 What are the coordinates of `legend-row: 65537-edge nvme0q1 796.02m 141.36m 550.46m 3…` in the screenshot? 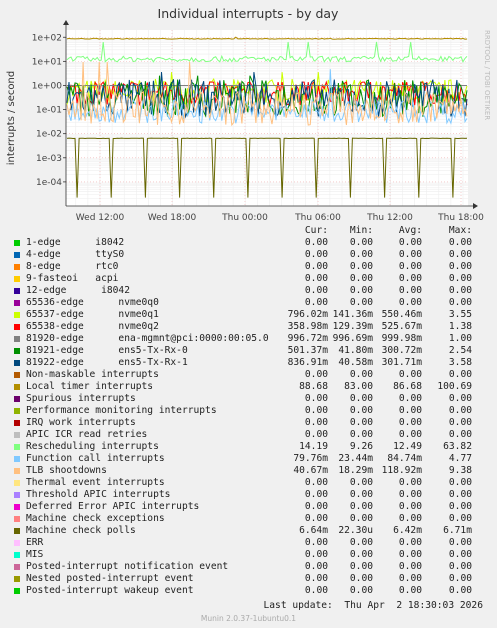 It's located at (248, 315).